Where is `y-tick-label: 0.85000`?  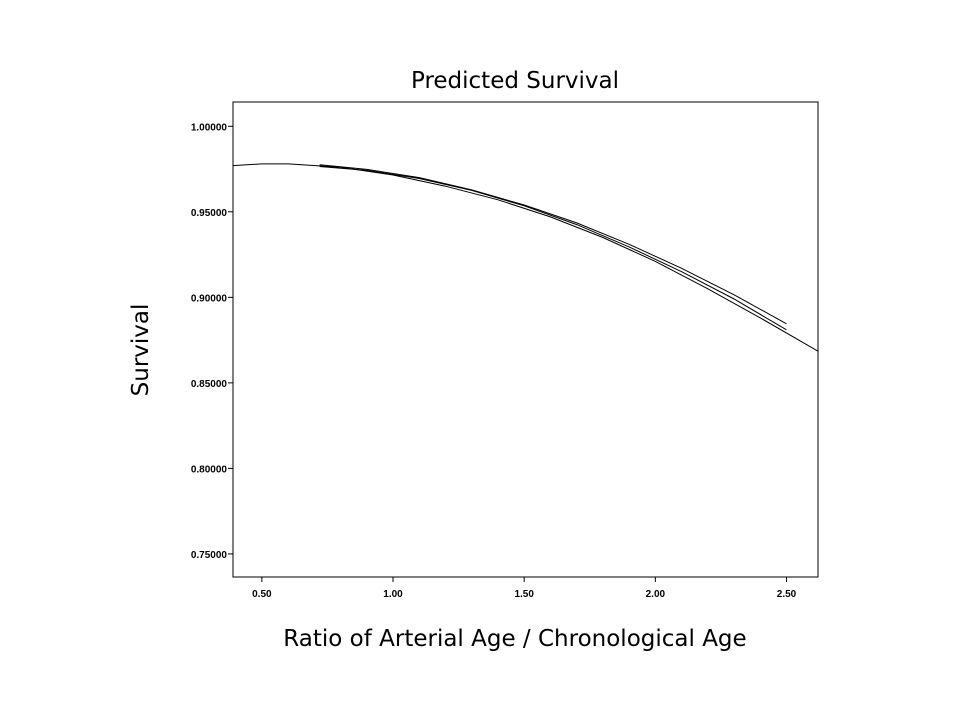
y-tick-label: 0.85000 is located at coordinates (209, 384).